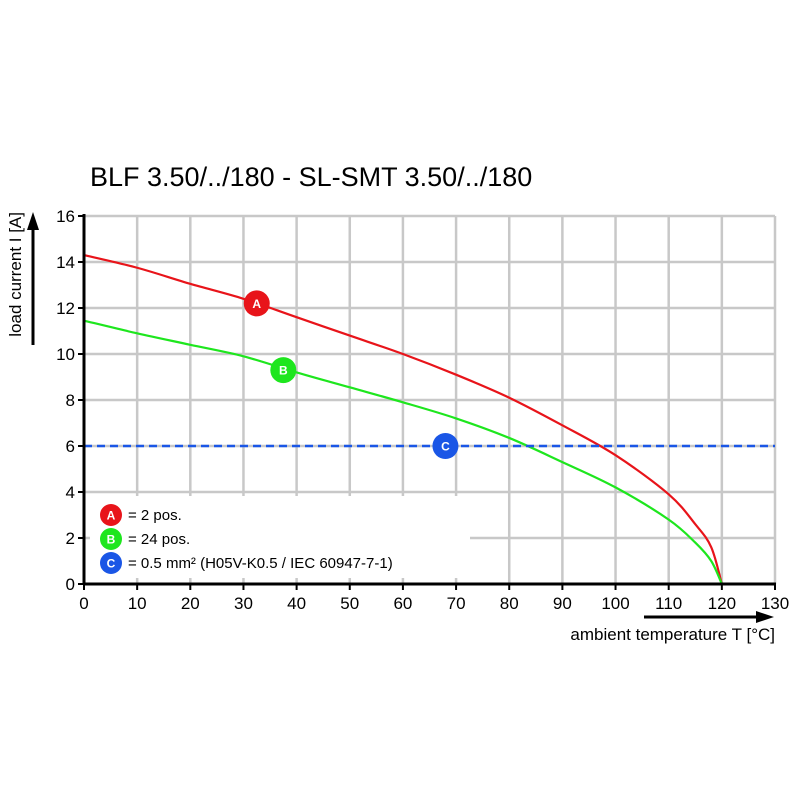 The height and width of the screenshot is (800, 800). Describe the element at coordinates (668, 603) in the screenshot. I see `x-tick-label: 110` at that location.